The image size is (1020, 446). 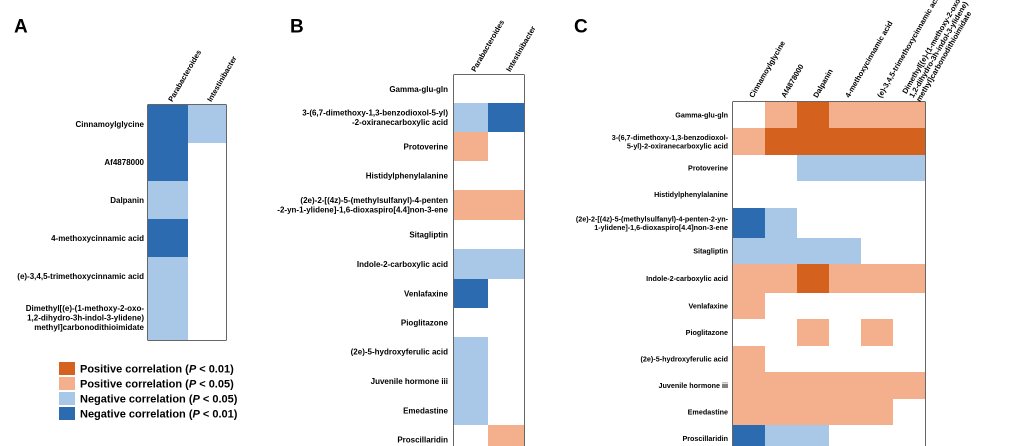 What do you see at coordinates (422, 439) in the screenshot?
I see `row-label-line: Proscillaridin` at bounding box center [422, 439].